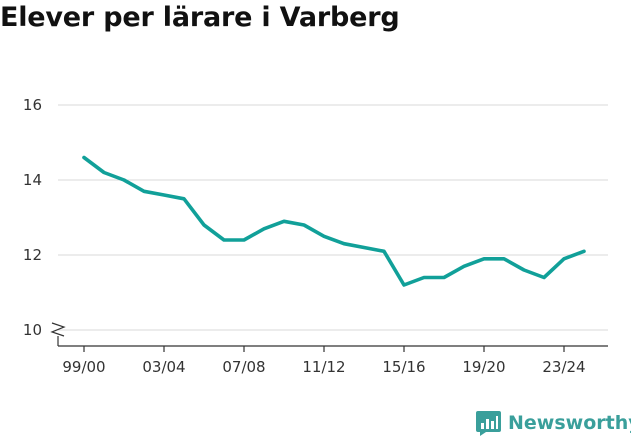  I want to click on x-tick-label: 15/16, so click(403, 367).